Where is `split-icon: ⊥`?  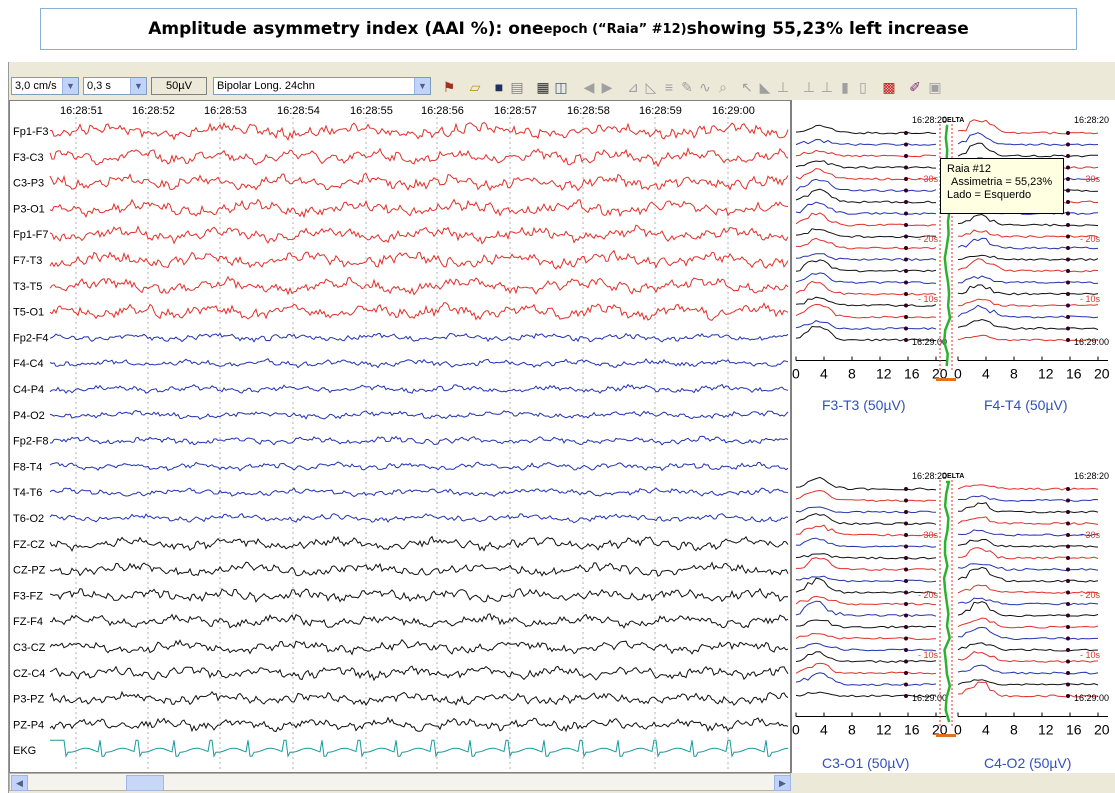 split-icon: ⊥ is located at coordinates (783, 87).